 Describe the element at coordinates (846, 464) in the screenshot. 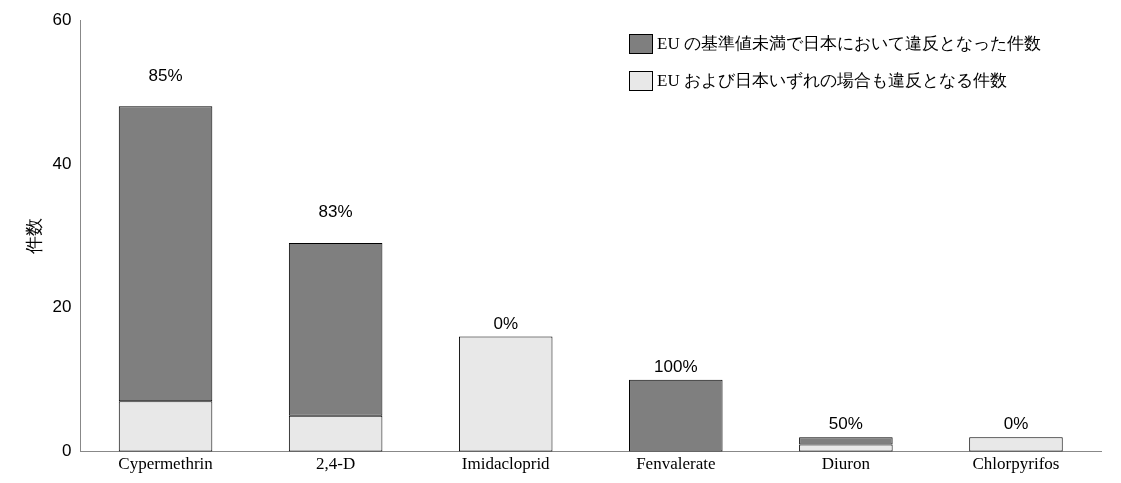

I see `x-tick-label: Diuron` at that location.